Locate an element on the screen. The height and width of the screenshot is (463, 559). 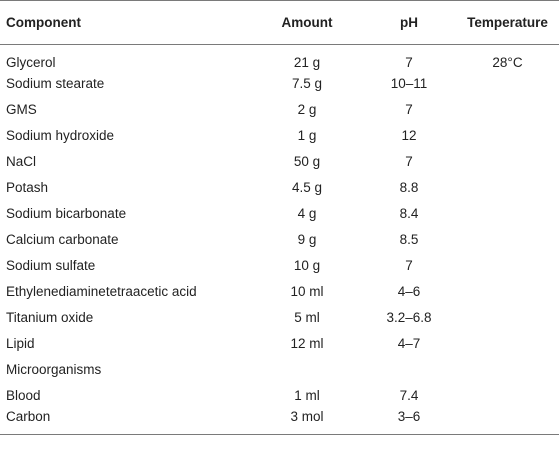
cell-ph: 10–11 is located at coordinates (409, 83).